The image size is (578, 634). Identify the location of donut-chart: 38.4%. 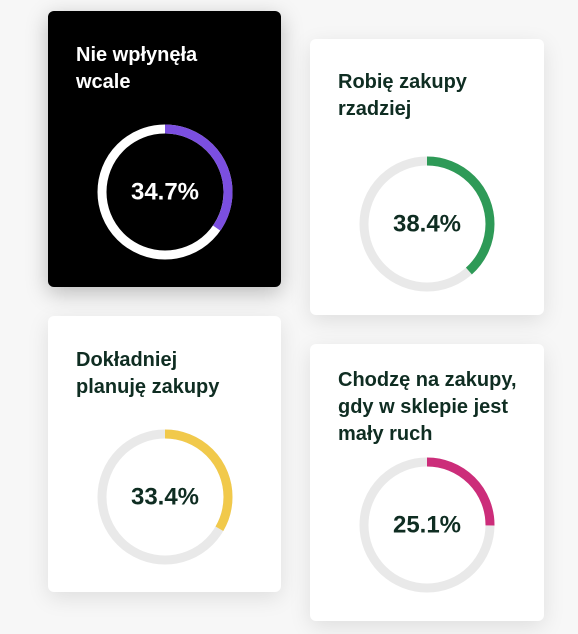
(427, 224).